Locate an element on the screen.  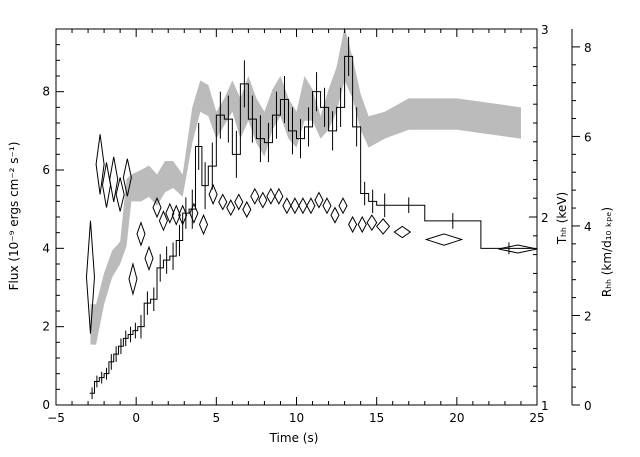
x-tick-label: 0 is located at coordinates (136, 418).